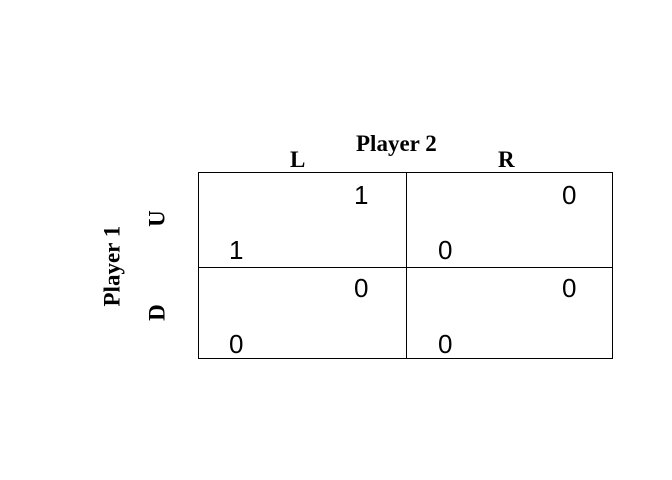  What do you see at coordinates (361, 195) in the screenshot?
I see `payoff-ul-player2: 1` at bounding box center [361, 195].